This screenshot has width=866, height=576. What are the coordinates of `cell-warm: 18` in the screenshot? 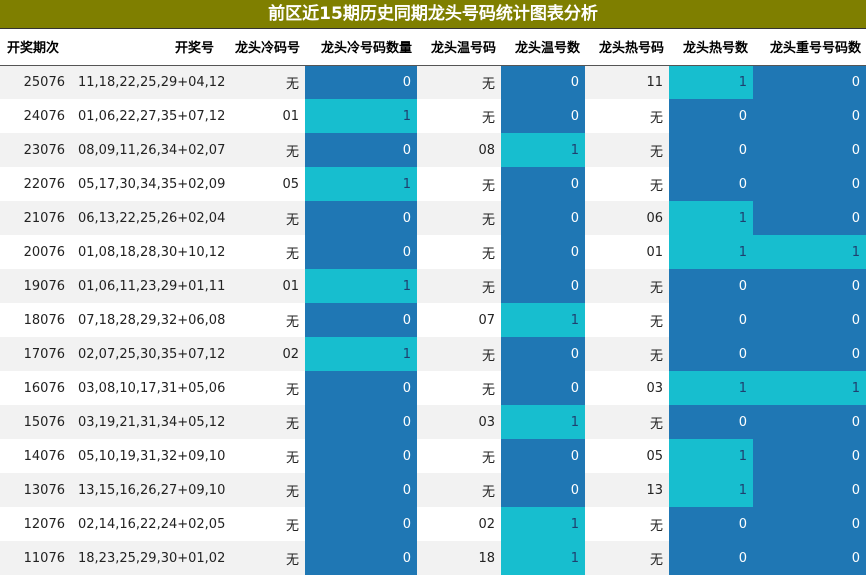 It's located at (459, 558).